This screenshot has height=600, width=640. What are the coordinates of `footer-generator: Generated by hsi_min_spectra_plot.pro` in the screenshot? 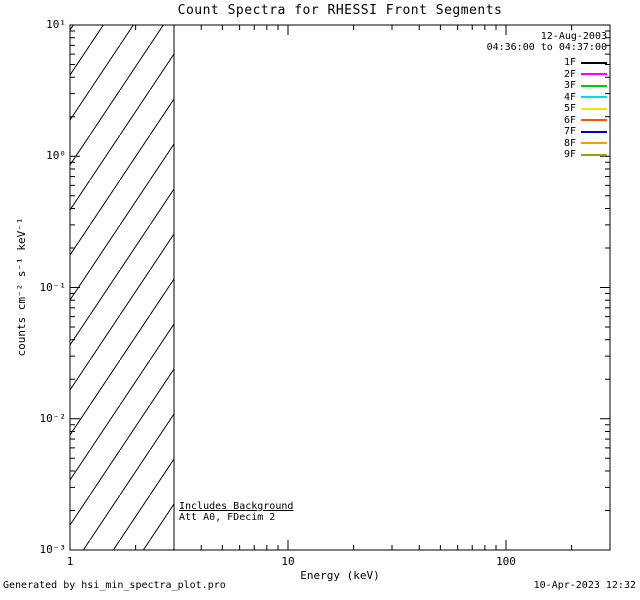 It's located at (114, 585).